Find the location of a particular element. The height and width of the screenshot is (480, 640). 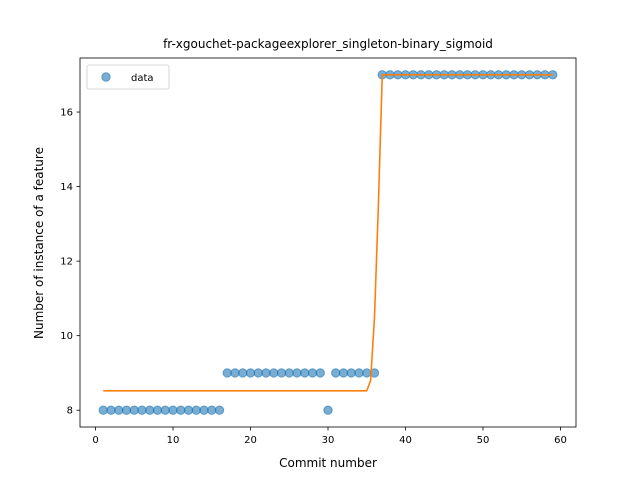

x-tick-label: 0 is located at coordinates (95, 440).